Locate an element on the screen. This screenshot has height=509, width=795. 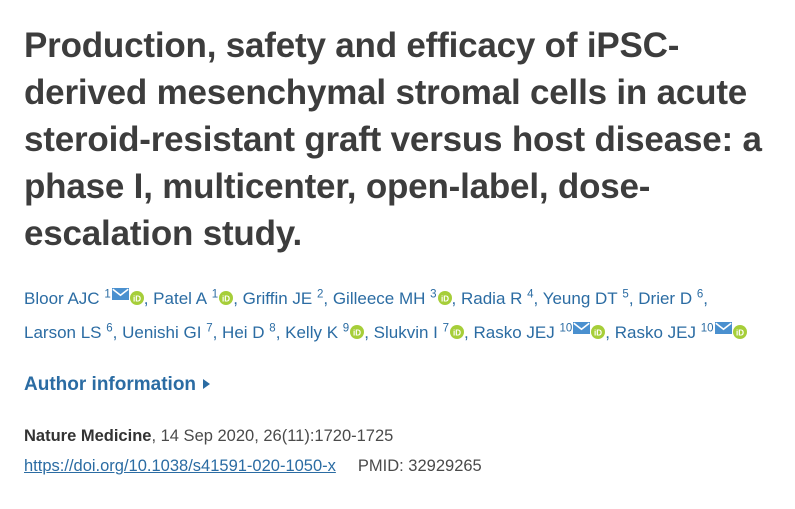
author-entry: Patel A 1 iD is located at coordinates (193, 298).